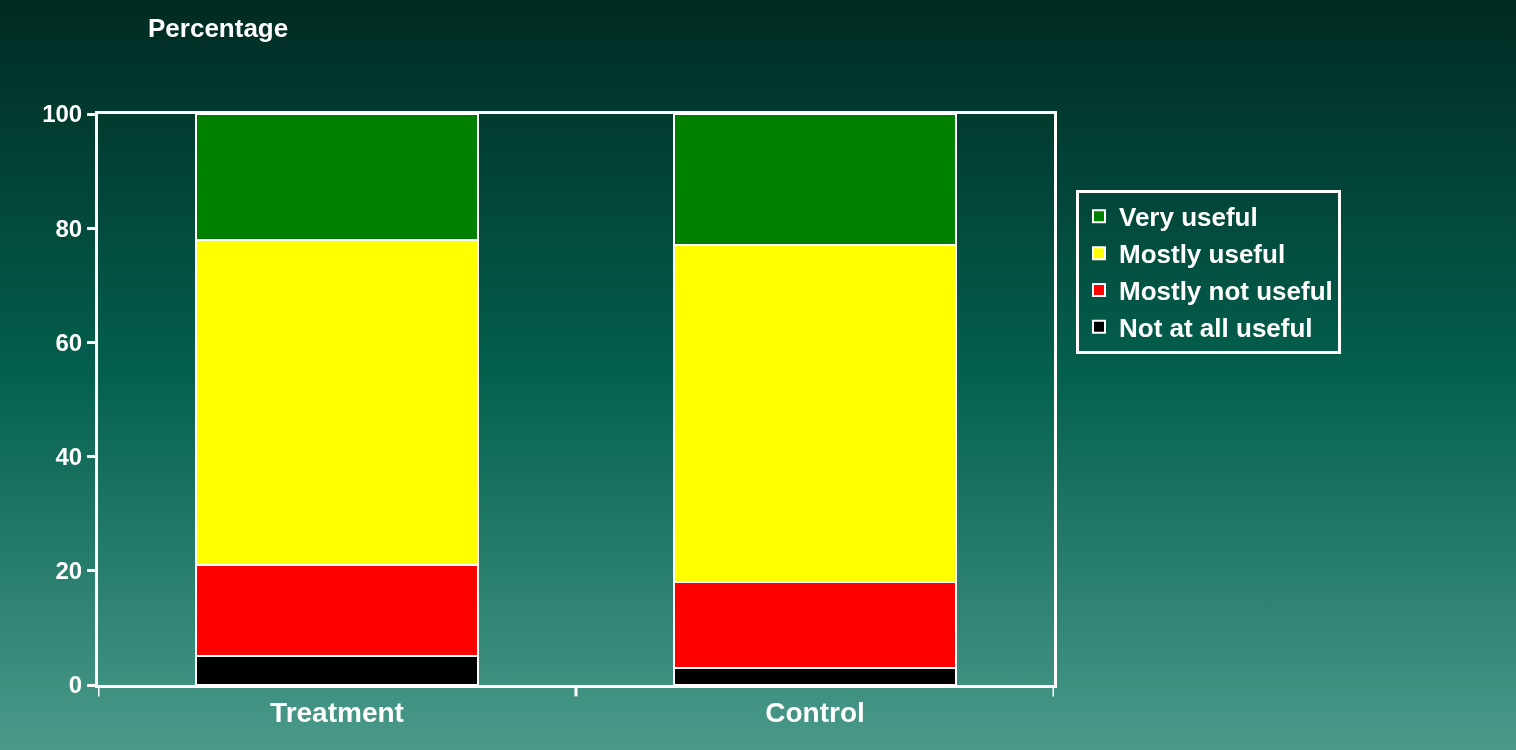 The width and height of the screenshot is (1516, 750). I want to click on legend-label: Mostly not useful, so click(1225, 291).